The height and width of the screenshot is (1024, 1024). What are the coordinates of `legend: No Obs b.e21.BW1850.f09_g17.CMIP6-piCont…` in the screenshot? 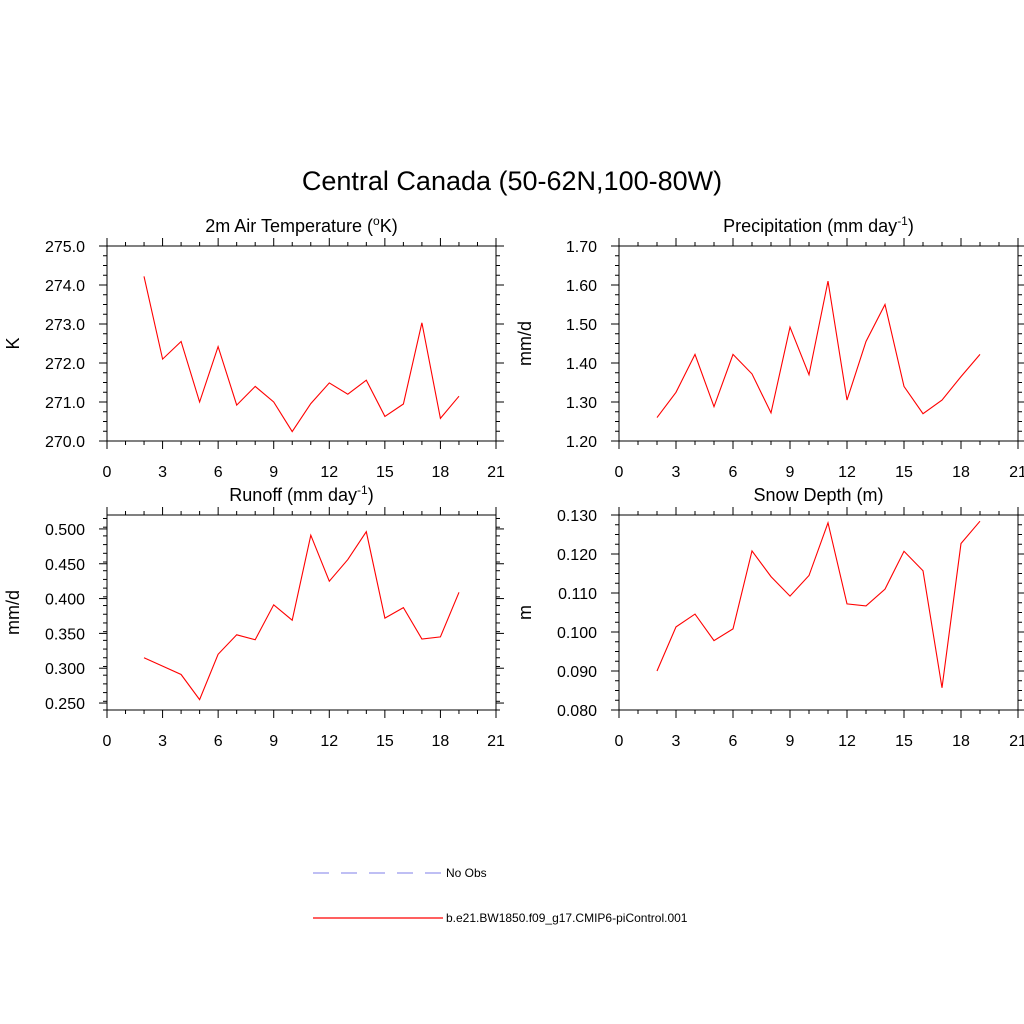 It's located at (500, 895).